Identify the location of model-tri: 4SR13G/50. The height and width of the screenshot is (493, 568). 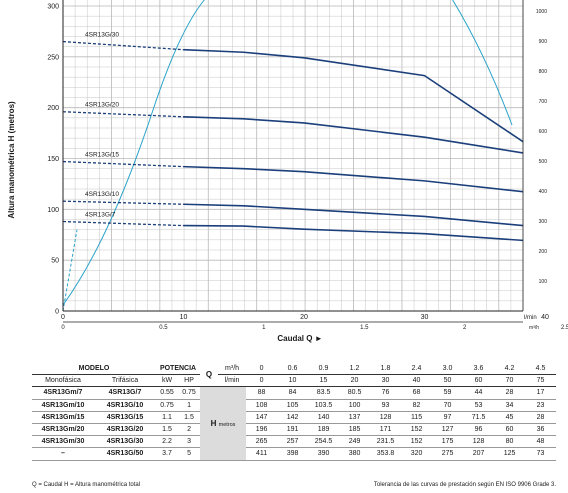
(125, 454).